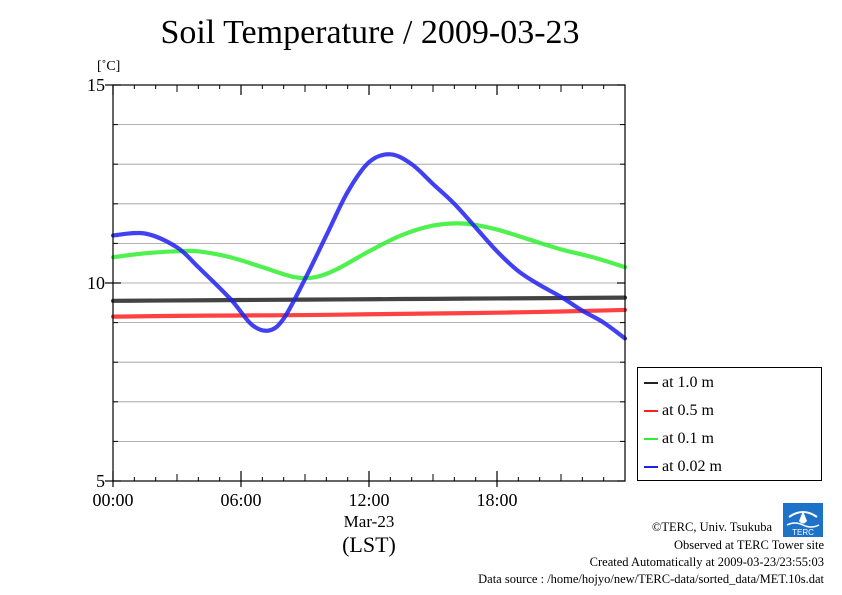  I want to click on x-tick-label: 06:00, so click(240, 500).